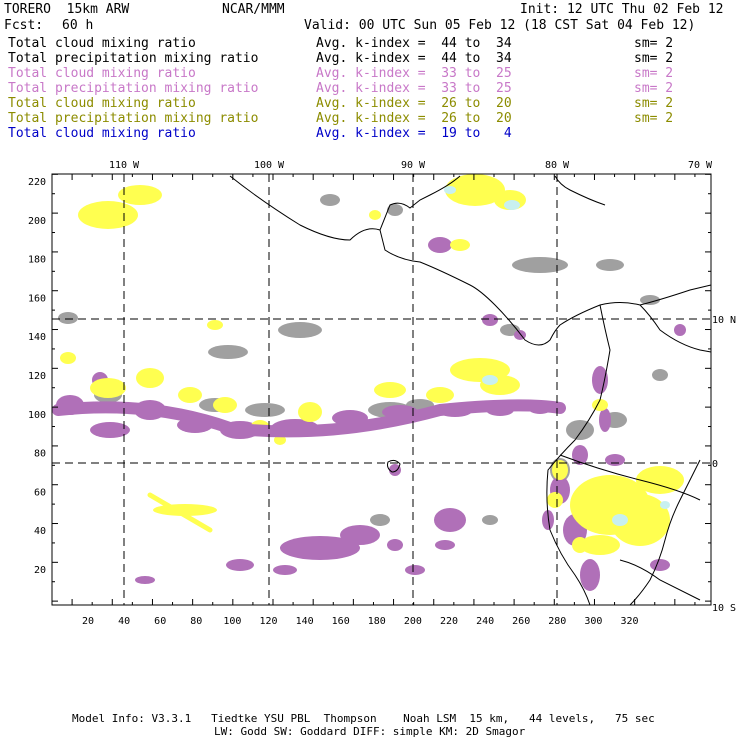 The height and width of the screenshot is (740, 740). I want to click on x-tick-label: 200, so click(413, 621).